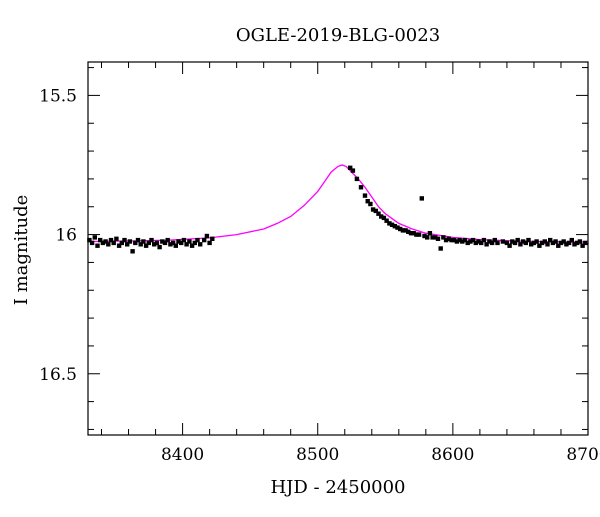 The image size is (600, 517). I want to click on x-axis-label: HJD - 2450000, so click(337, 487).